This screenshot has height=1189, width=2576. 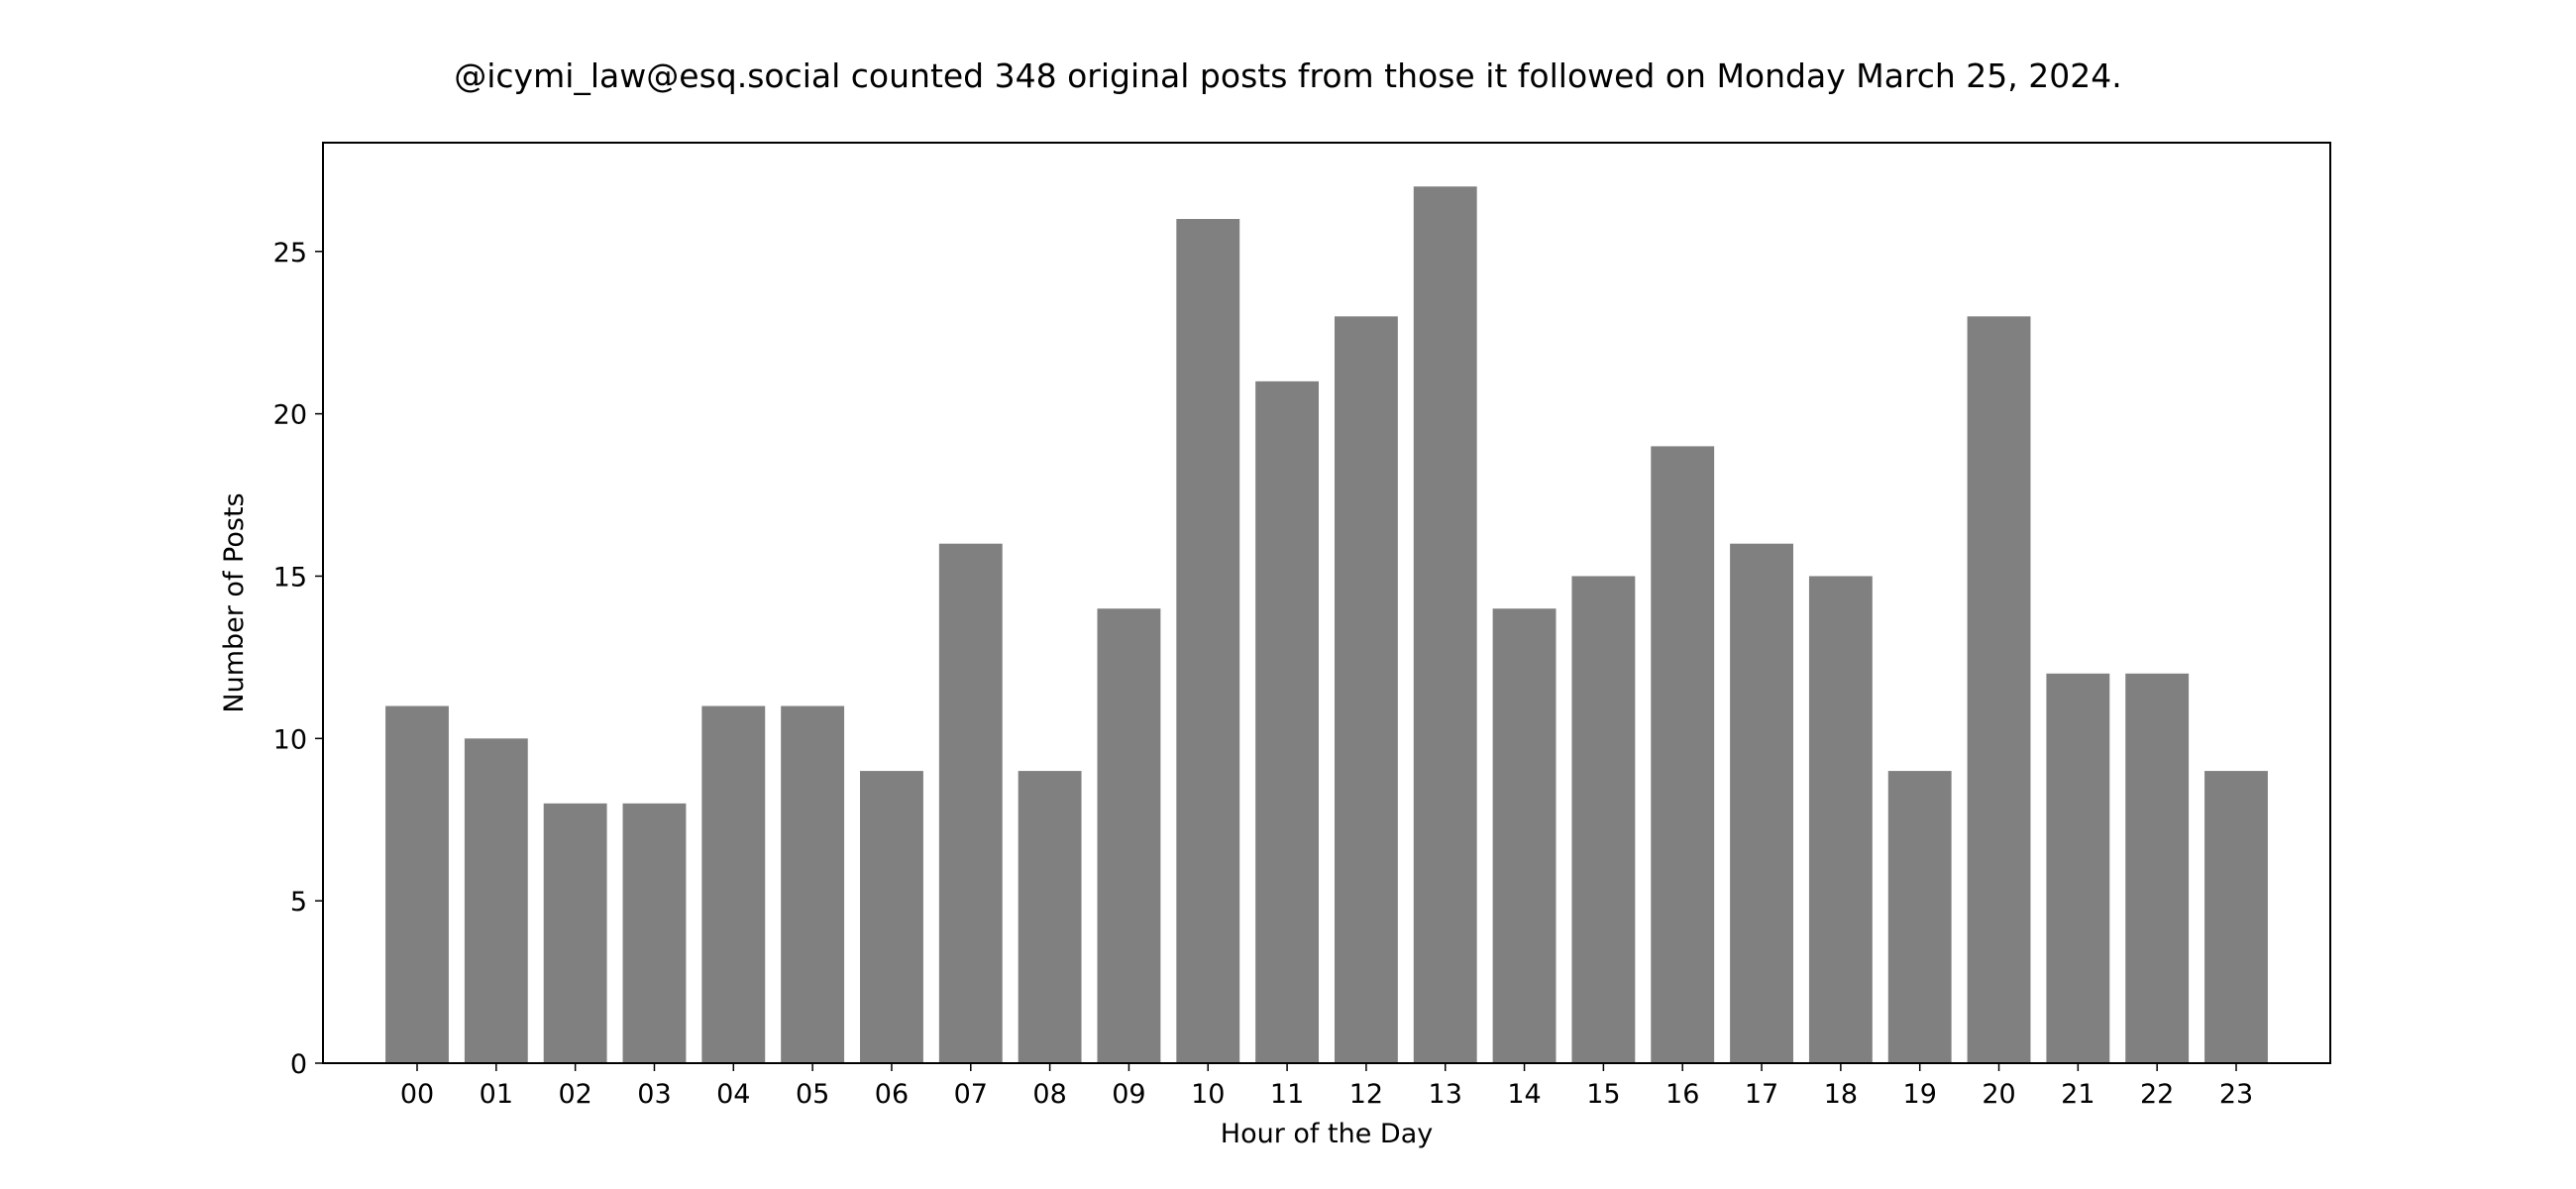 What do you see at coordinates (1682, 1094) in the screenshot?
I see `x-tick-label: 16` at bounding box center [1682, 1094].